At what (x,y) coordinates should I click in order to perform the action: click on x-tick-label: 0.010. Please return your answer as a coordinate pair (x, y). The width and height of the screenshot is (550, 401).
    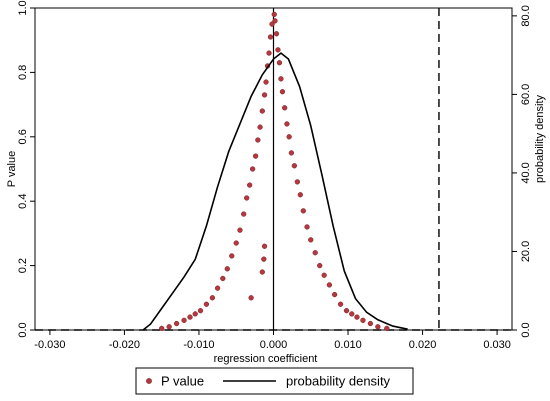
    Looking at the image, I should click on (348, 345).